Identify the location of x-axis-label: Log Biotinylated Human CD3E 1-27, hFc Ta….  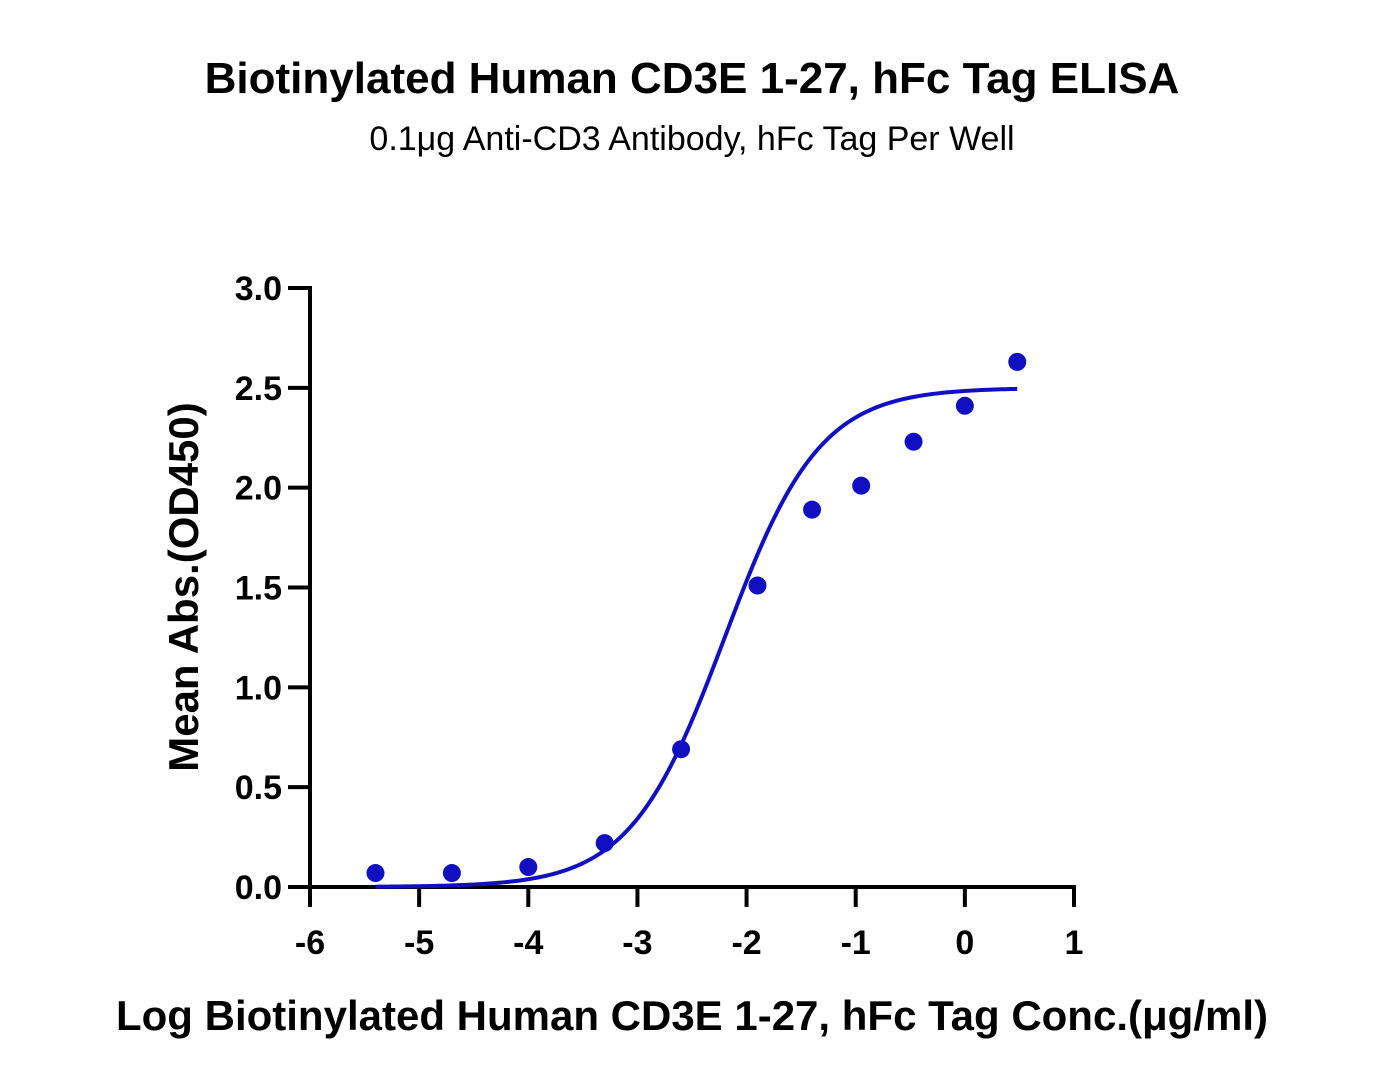
(692, 1015).